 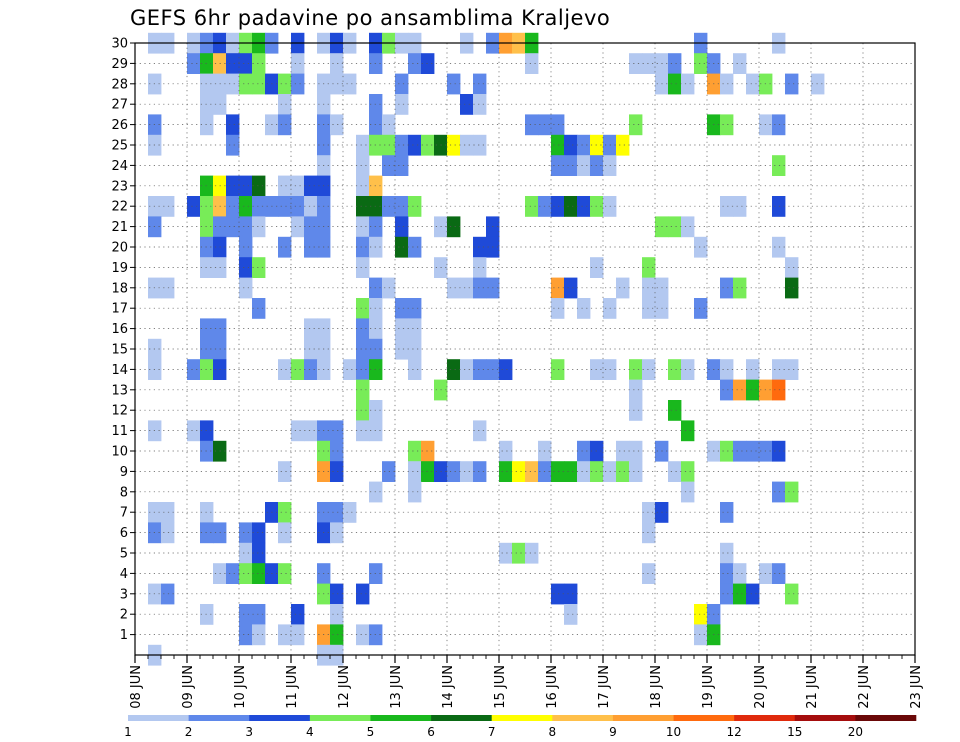 What do you see at coordinates (734, 732) in the screenshot?
I see `colorbar-label: 12` at bounding box center [734, 732].